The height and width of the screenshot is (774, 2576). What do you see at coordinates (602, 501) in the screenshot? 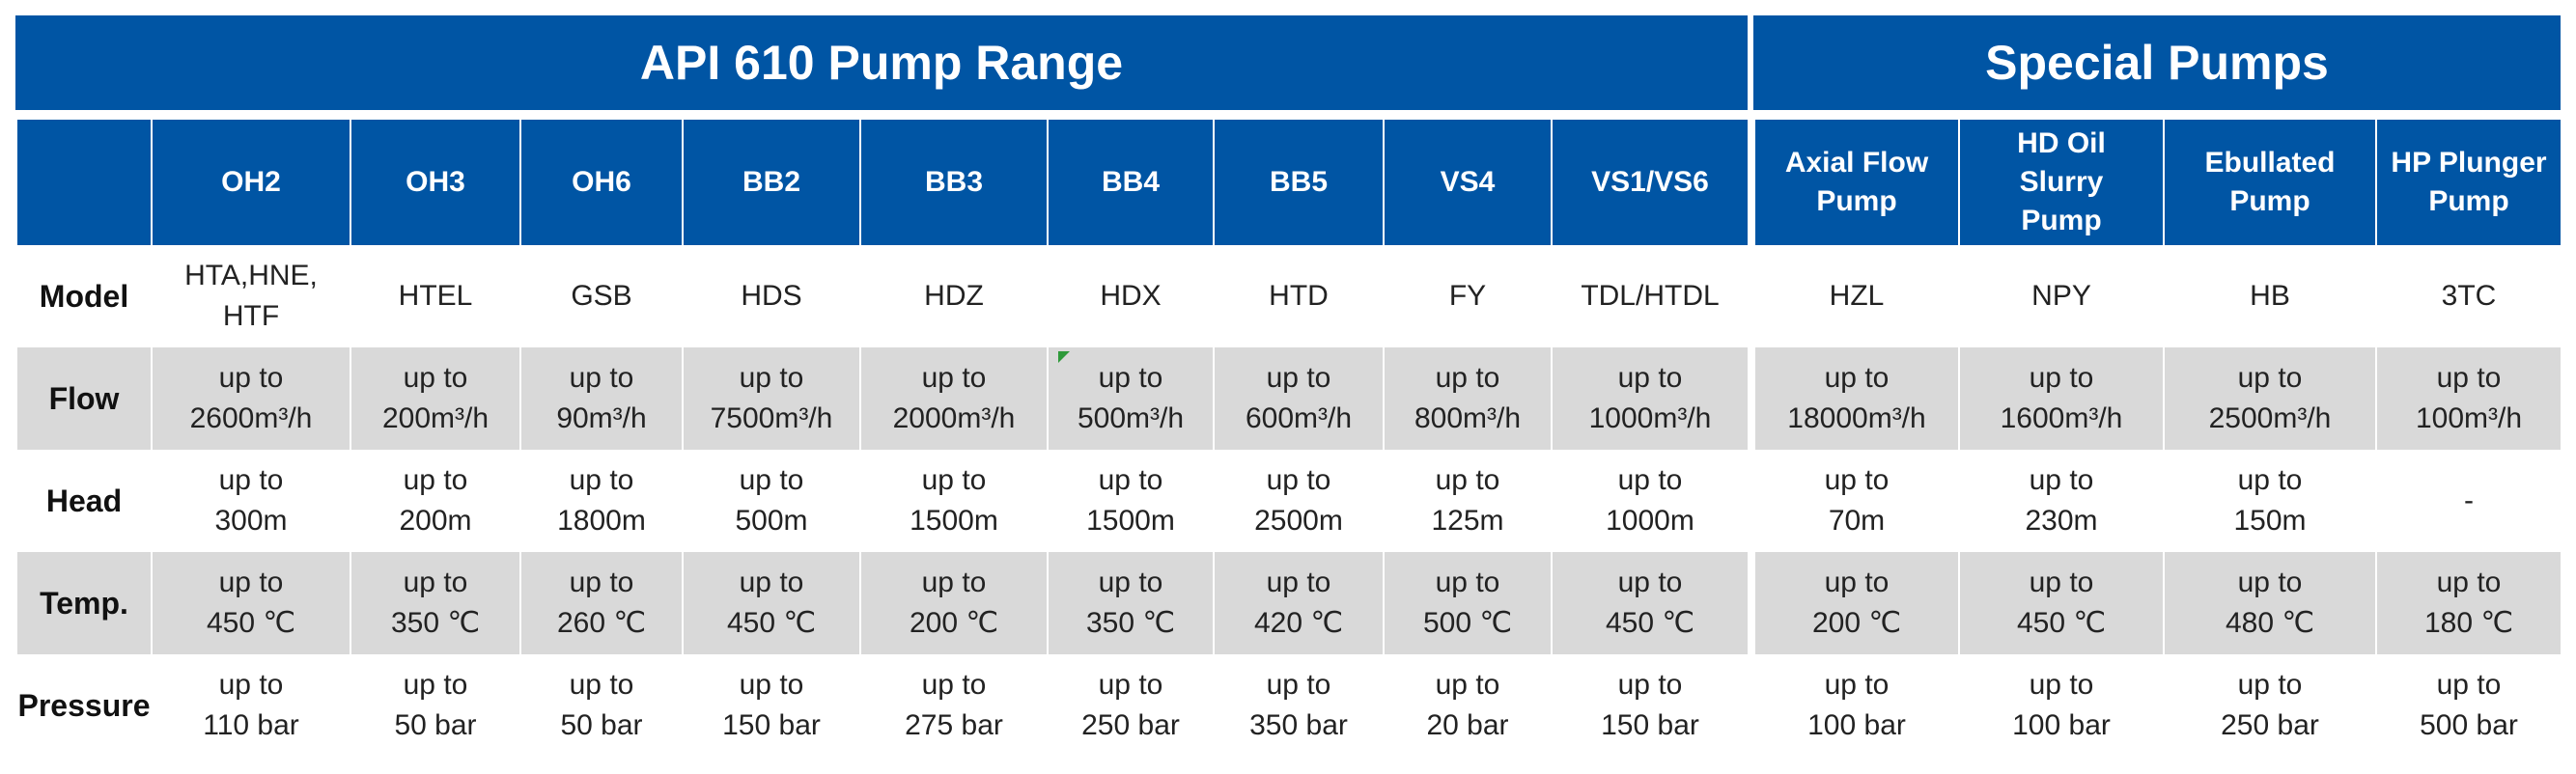
I see `table-cell-head: up to 1800m` at bounding box center [602, 501].